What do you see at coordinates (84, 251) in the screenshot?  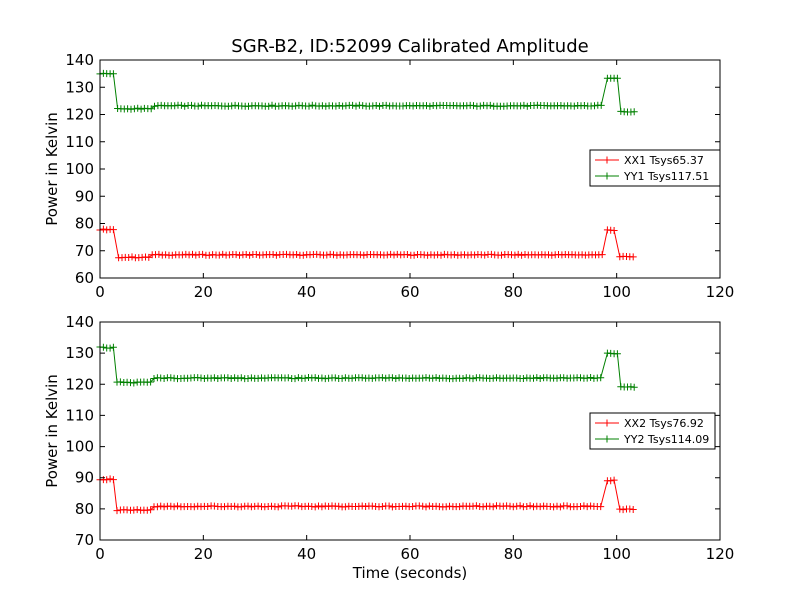 I see `y-tick-label: 70` at bounding box center [84, 251].